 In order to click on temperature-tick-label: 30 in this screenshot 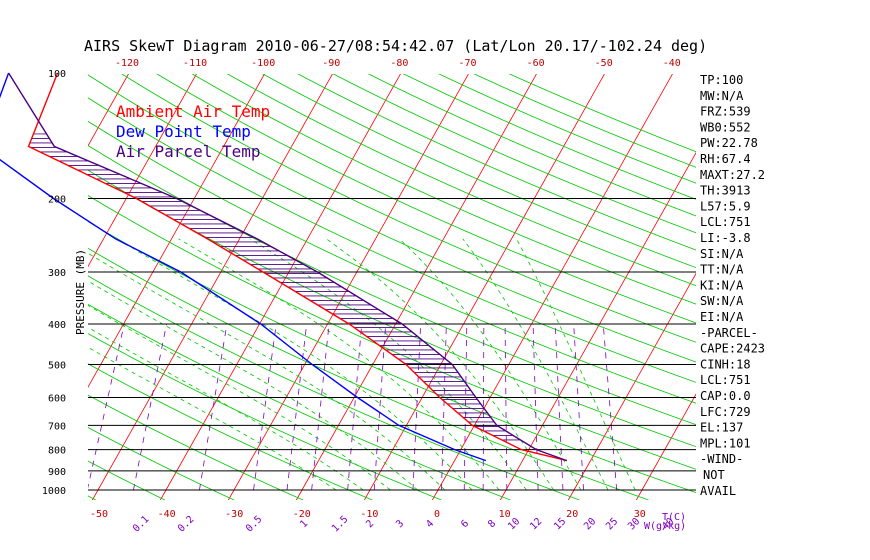, I will do `click(640, 514)`.